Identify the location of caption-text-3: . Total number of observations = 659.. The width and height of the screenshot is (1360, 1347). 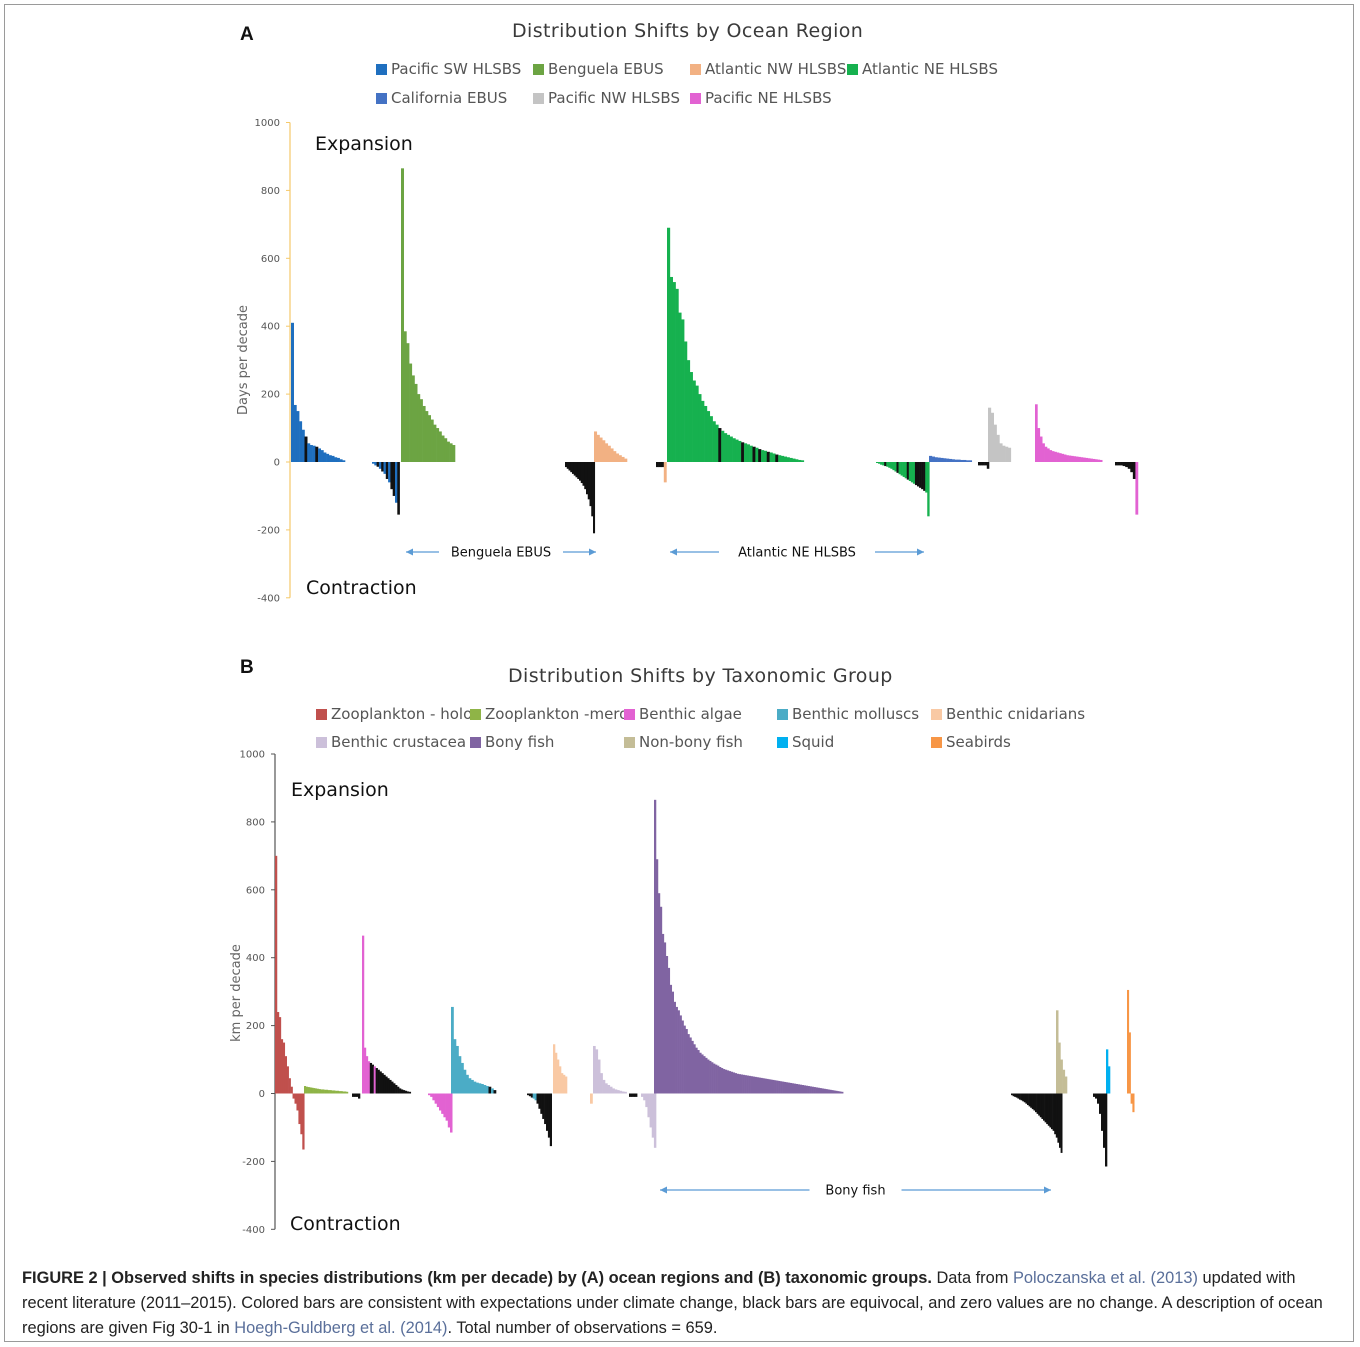
(582, 1328).